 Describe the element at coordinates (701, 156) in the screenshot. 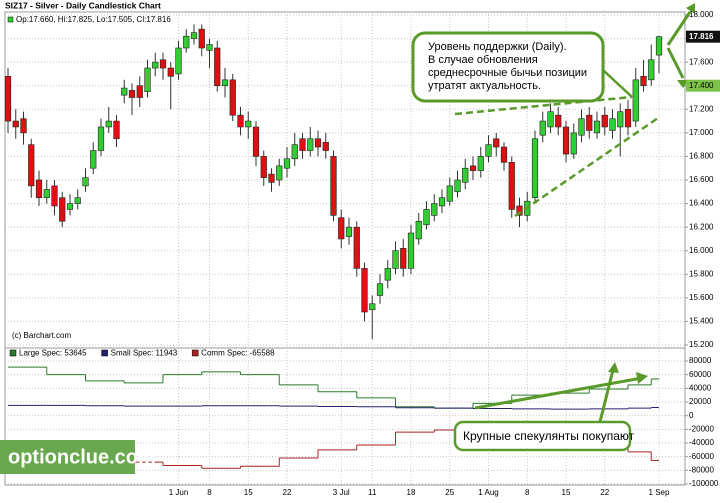

I see `y-tick-label: 16.800` at that location.